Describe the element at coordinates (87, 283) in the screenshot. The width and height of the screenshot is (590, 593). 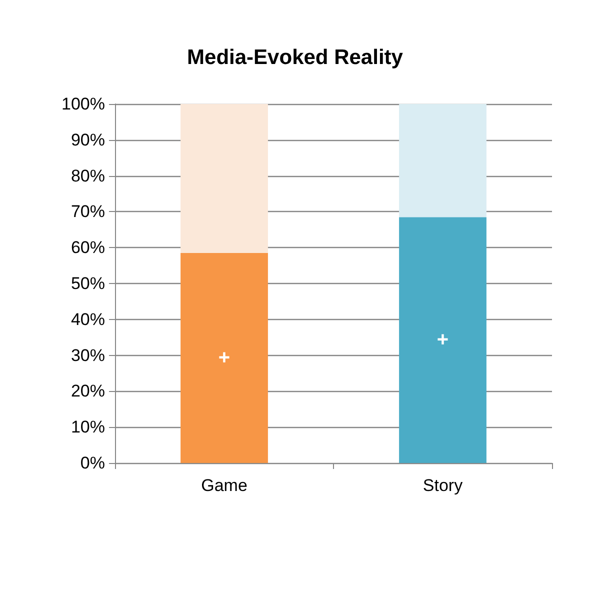
I see `y-tick-label: 50%` at that location.